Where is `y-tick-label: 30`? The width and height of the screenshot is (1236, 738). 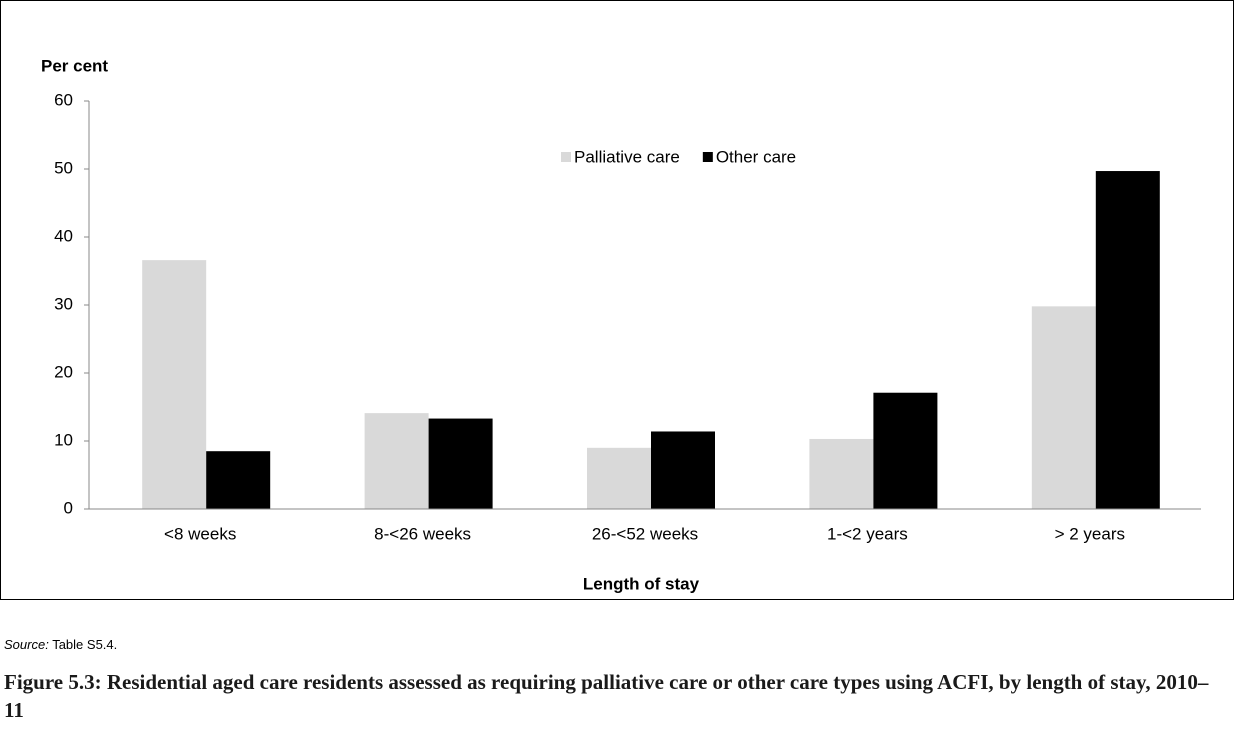
y-tick-label: 30 is located at coordinates (63, 303).